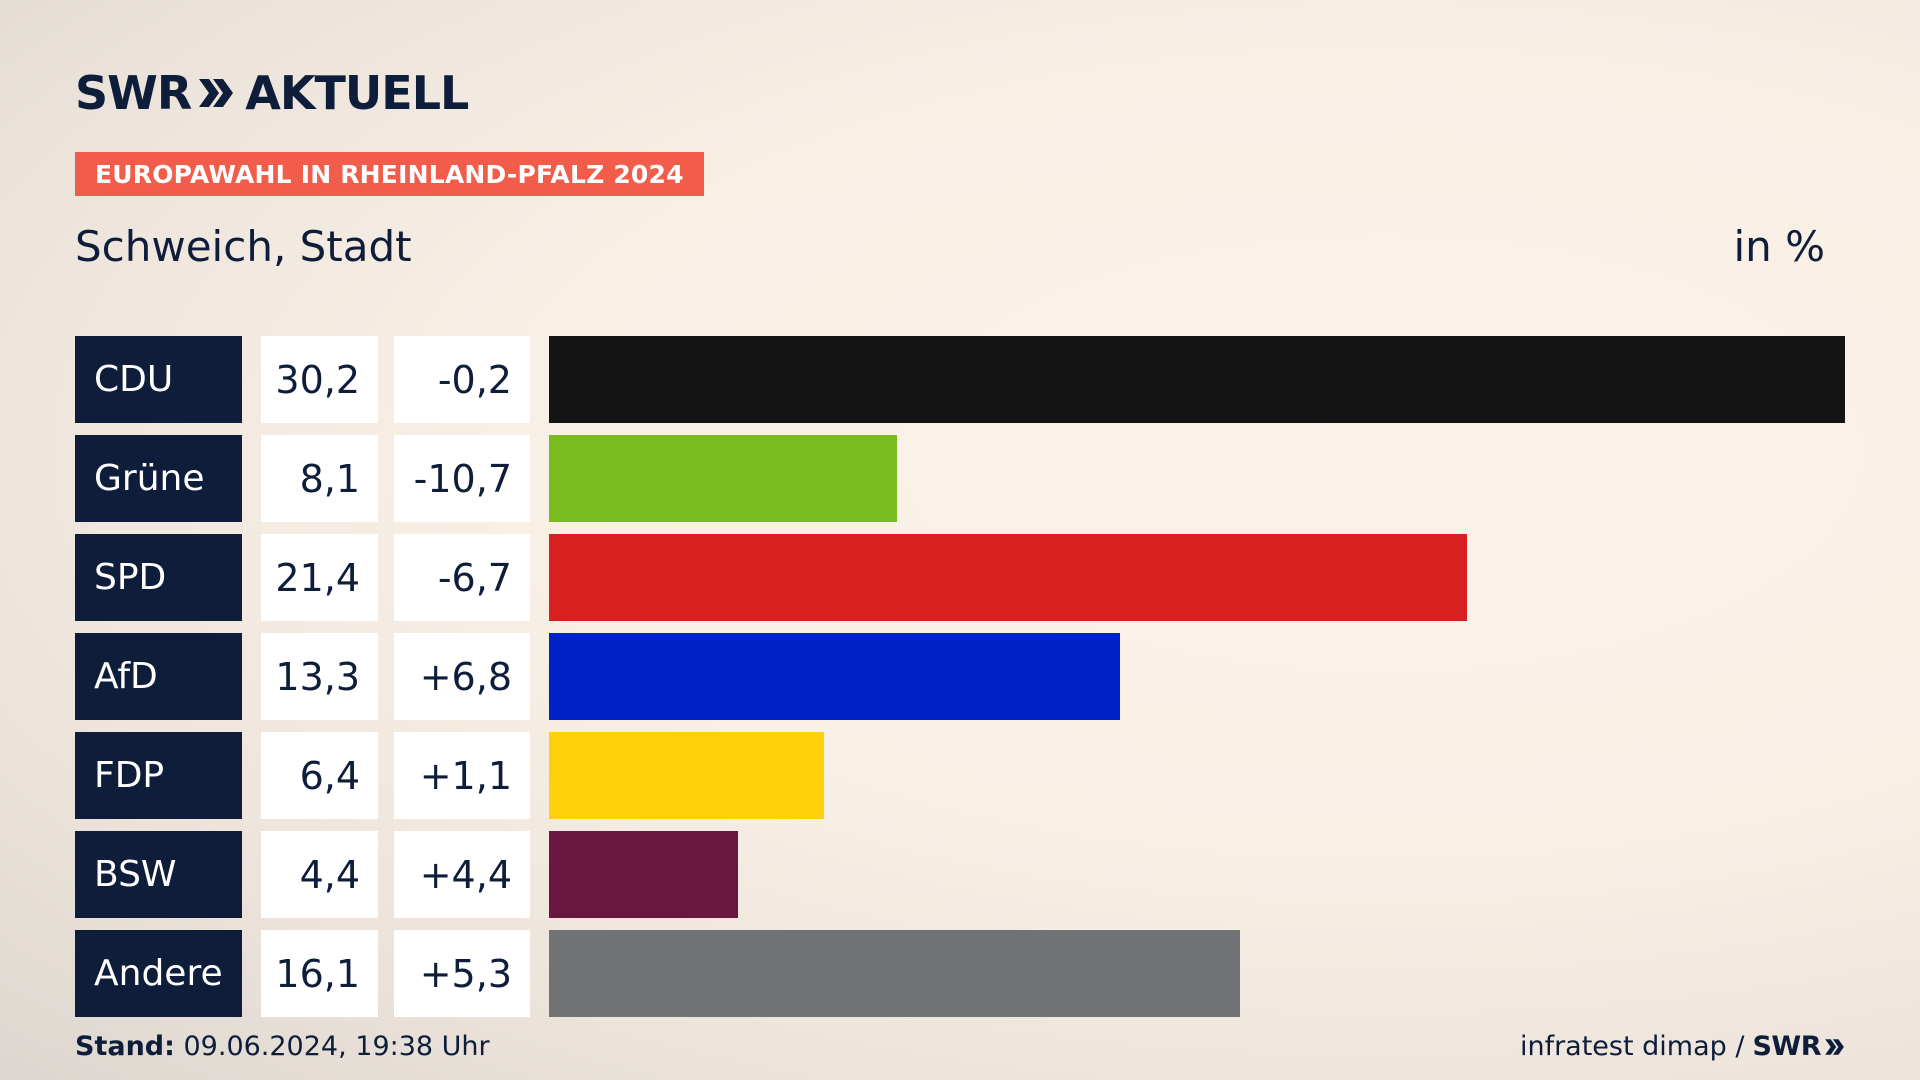 This screenshot has width=1920, height=1080. Describe the element at coordinates (357, 93) in the screenshot. I see `logo-aktuell-text: AKTUELL` at that location.